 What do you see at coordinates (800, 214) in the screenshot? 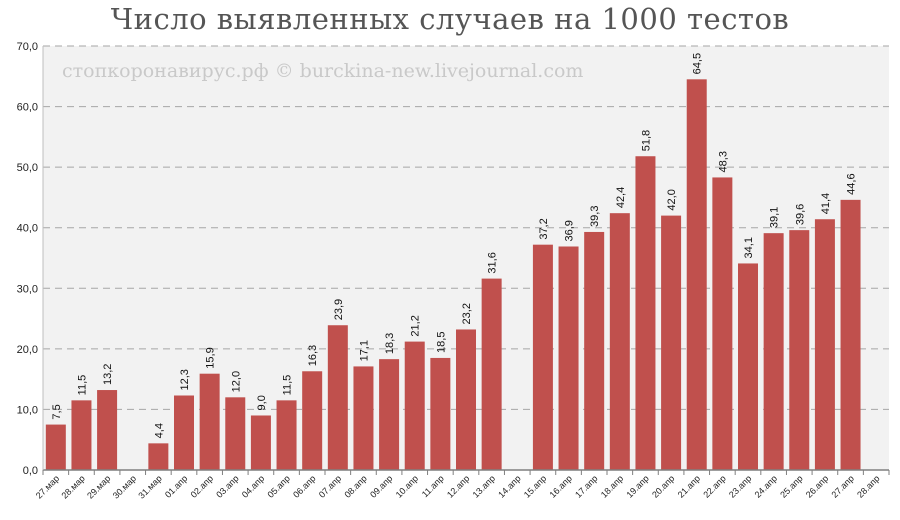
I see `data-label: 39,6` at bounding box center [800, 214].